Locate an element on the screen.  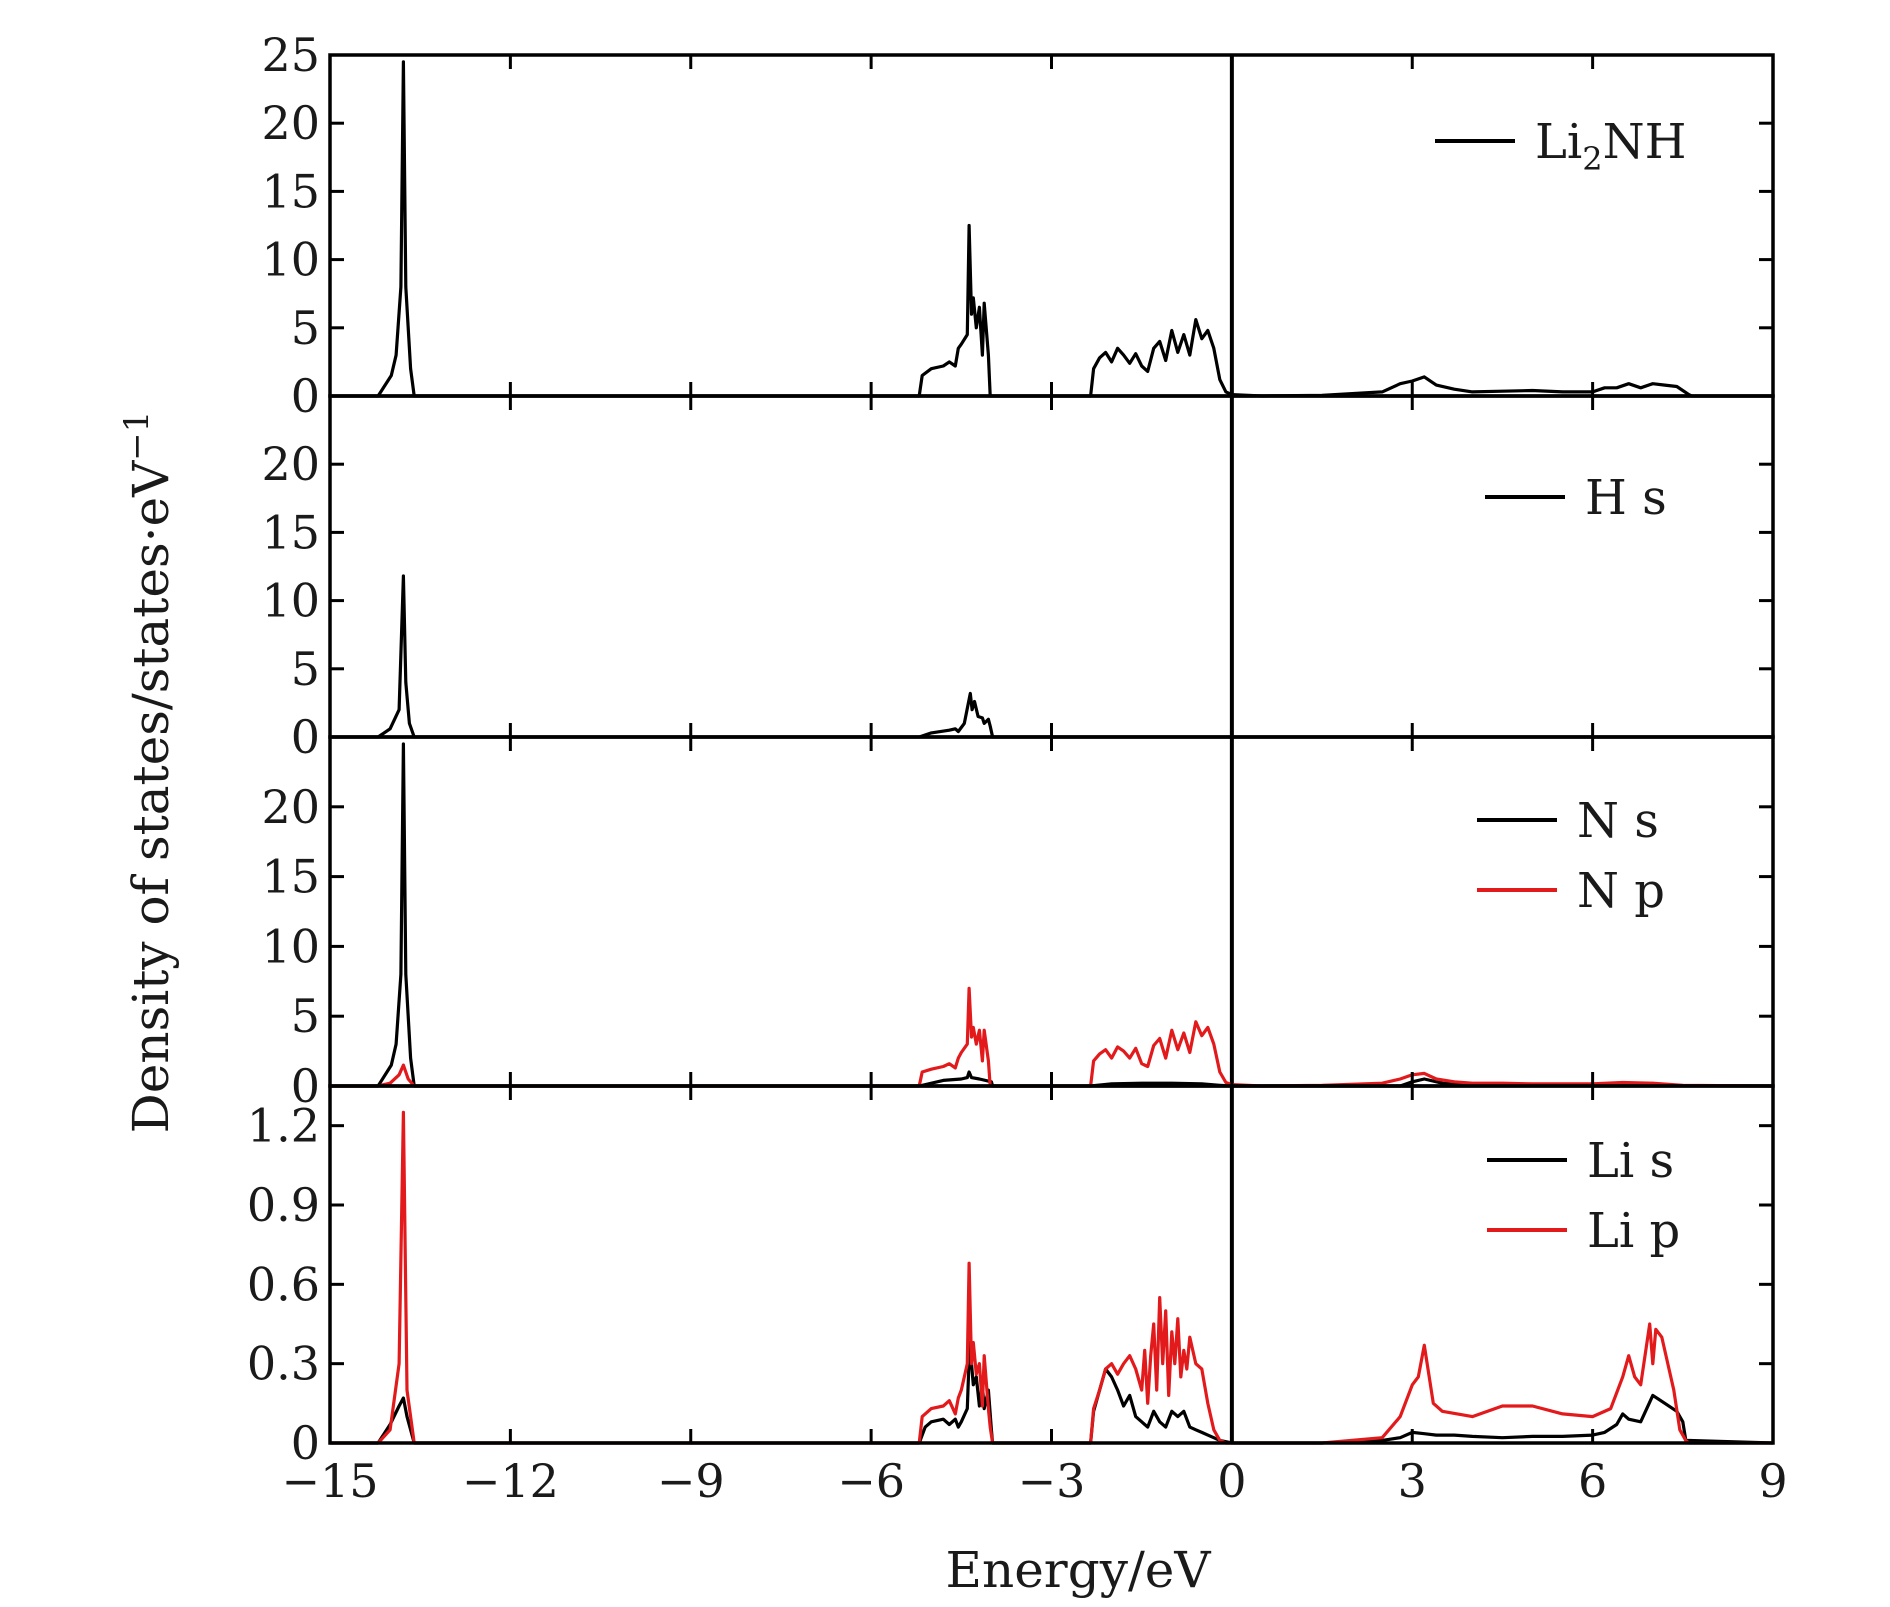
y-tick-label-li-0: 0 is located at coordinates (305, 1443).